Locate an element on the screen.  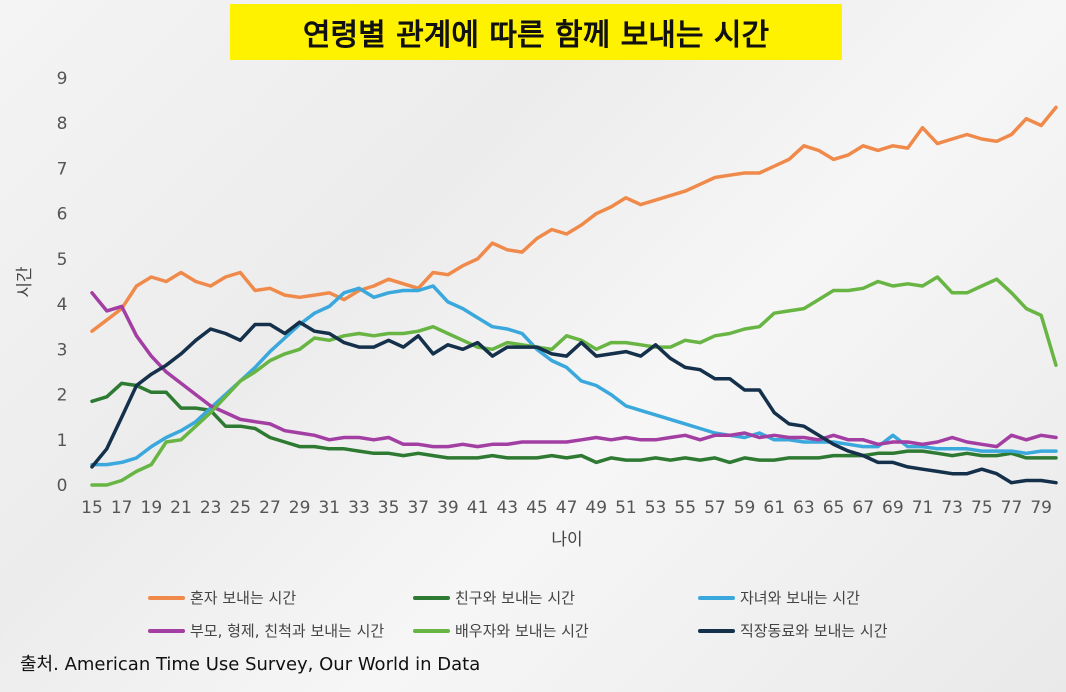
x-tick-label: 77 is located at coordinates (1012, 508).